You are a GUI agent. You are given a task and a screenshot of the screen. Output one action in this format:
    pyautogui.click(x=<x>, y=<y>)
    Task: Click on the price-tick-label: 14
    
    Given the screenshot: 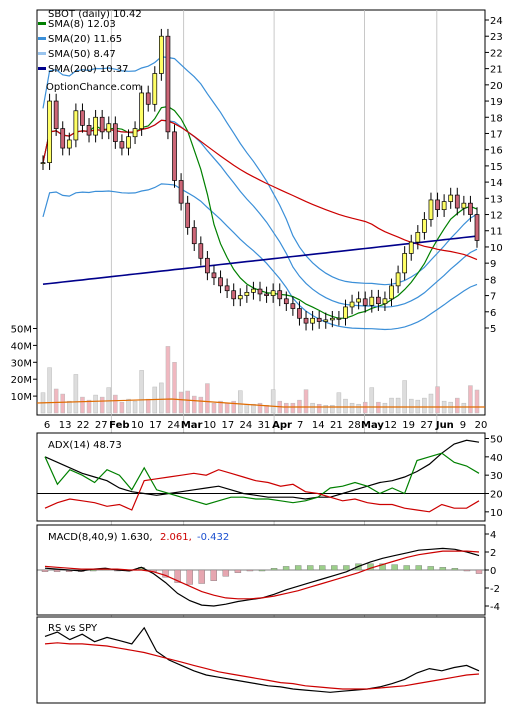 What is the action you would take?
    pyautogui.click(x=496, y=183)
    